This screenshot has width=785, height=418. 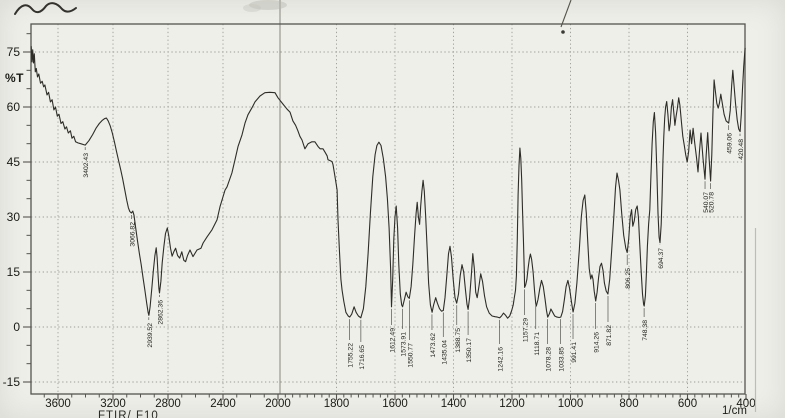 What do you see at coordinates (337, 404) in the screenshot?
I see `x-tick-label: 1800` at bounding box center [337, 404].